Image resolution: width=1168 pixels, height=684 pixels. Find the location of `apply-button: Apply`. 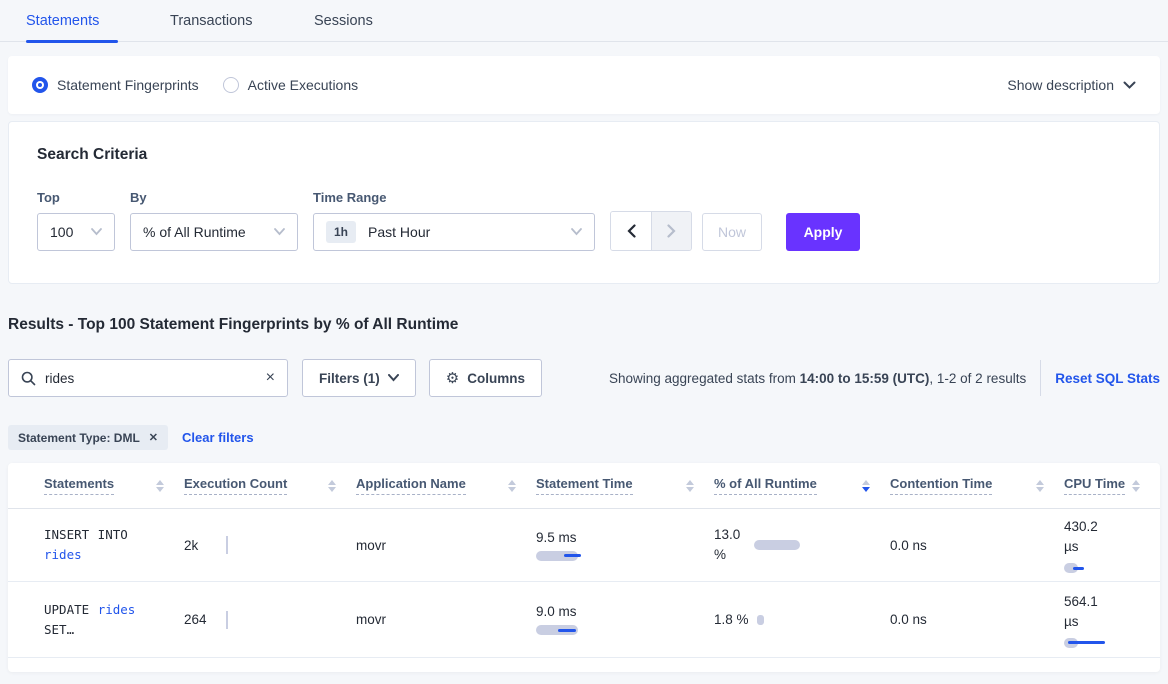

apply-button: Apply is located at coordinates (823, 232).